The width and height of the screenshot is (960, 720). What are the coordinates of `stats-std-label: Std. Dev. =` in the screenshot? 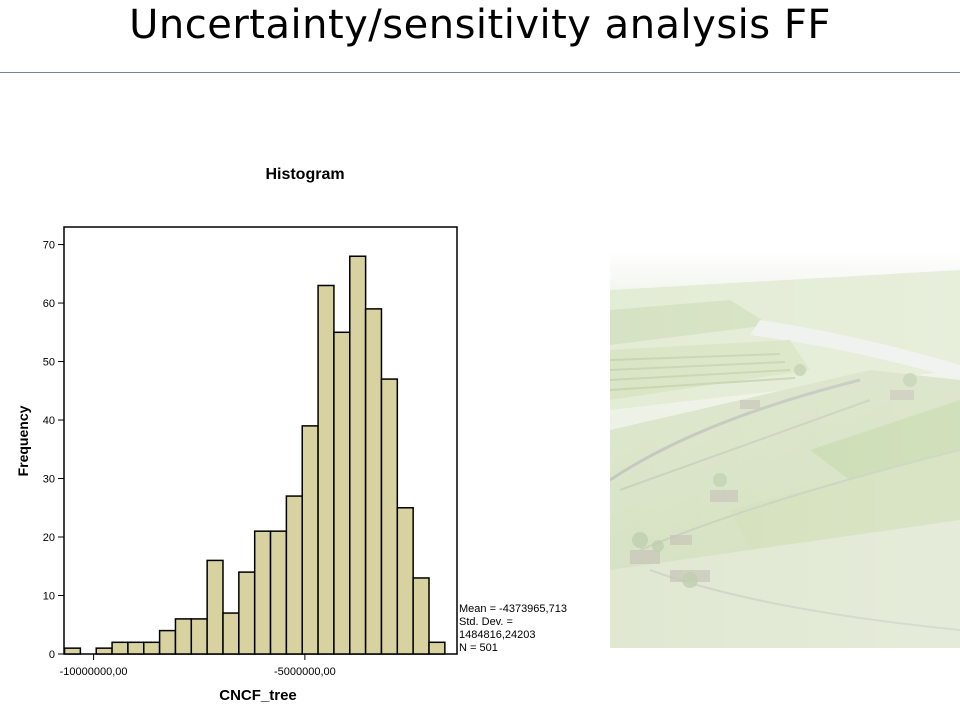 It's located at (486, 622).